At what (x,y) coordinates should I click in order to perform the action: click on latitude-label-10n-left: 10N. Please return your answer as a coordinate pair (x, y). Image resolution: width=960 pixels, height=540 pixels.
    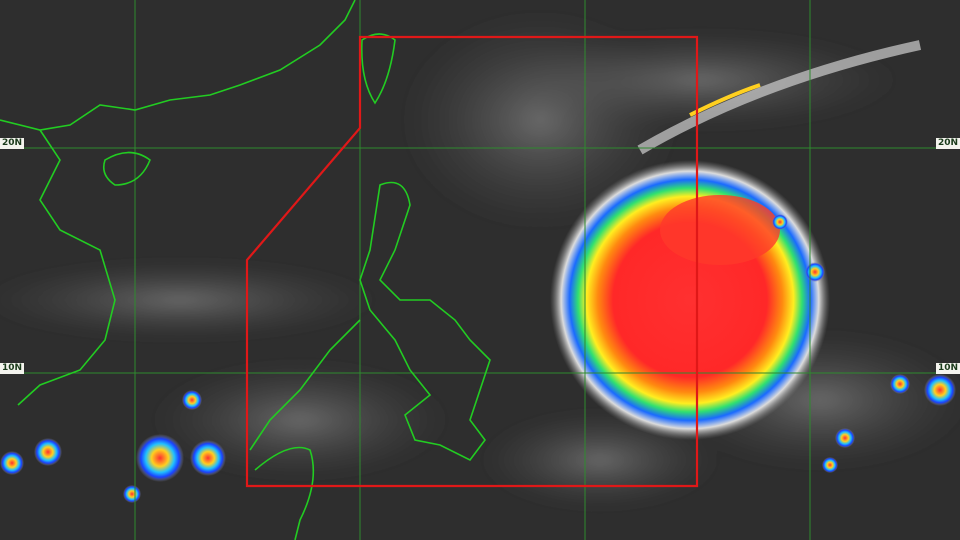
    Looking at the image, I should click on (12, 368).